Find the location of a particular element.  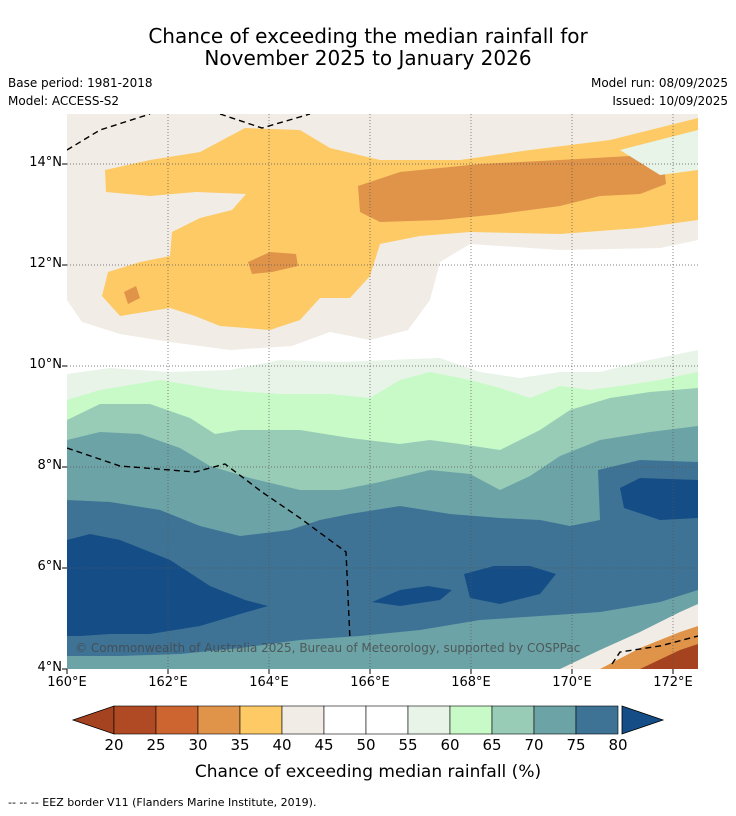

colorbar is located at coordinates (368, 720).